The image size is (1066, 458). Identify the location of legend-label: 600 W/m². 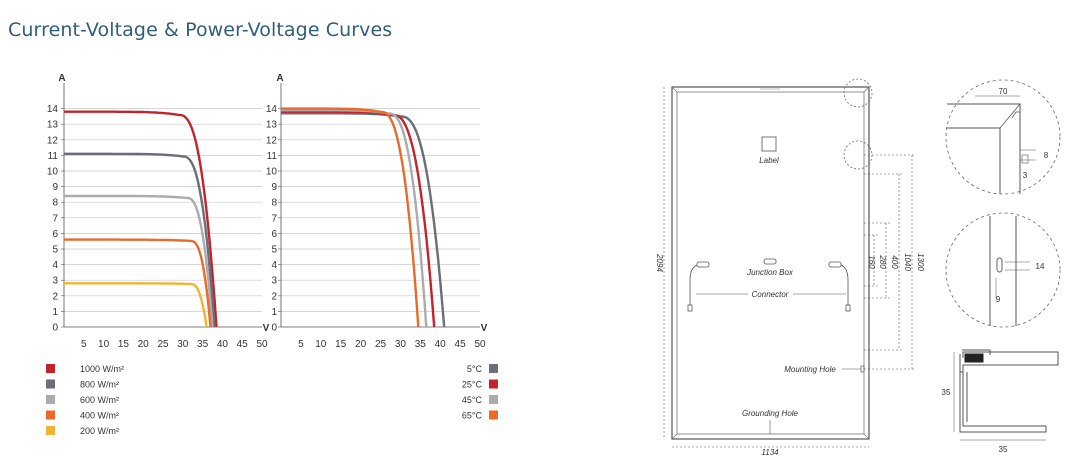
(99, 400).